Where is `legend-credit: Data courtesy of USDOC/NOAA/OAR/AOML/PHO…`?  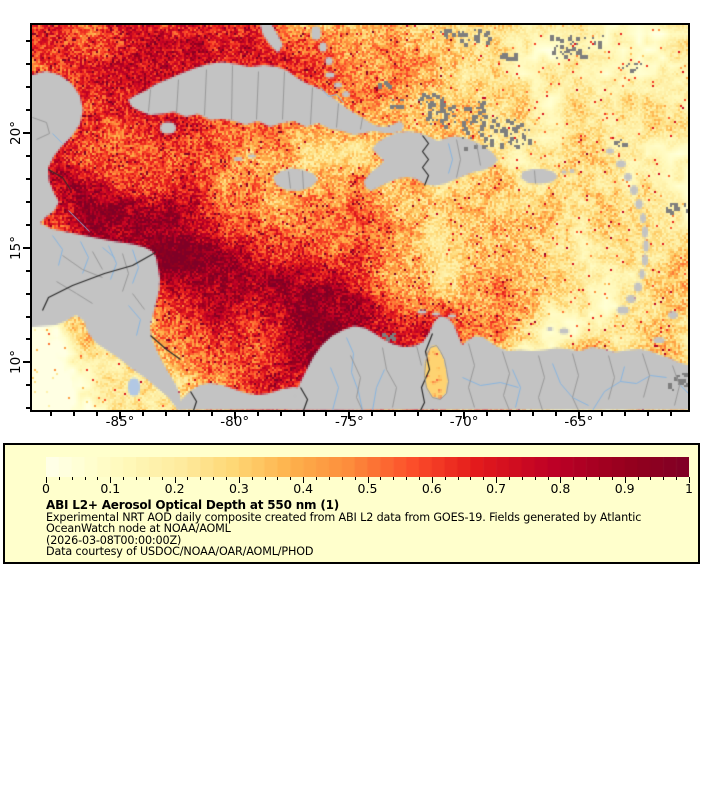
legend-credit: Data courtesy of USDOC/NOAA/OAR/AOML/PHO… is located at coordinates (180, 552).